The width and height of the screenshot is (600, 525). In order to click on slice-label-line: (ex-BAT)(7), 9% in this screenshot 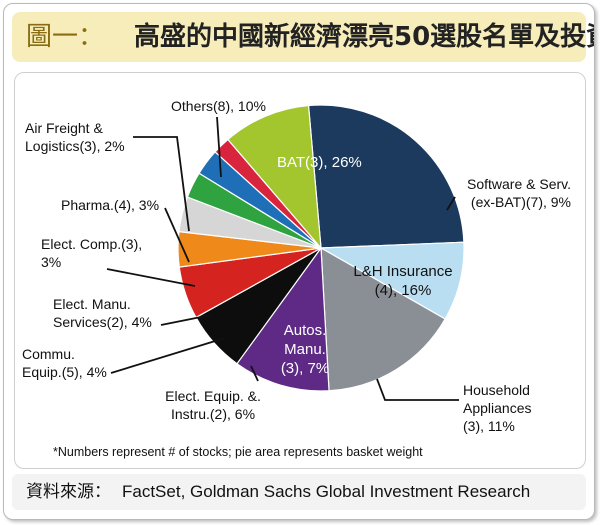, I will do `click(521, 202)`.